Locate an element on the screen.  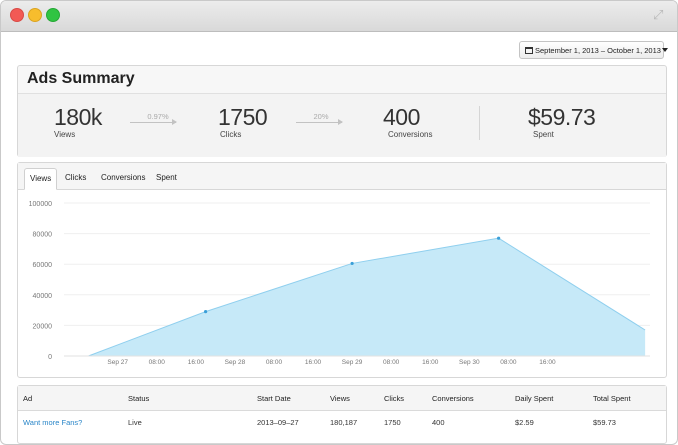
table-header is located at coordinates (342, 398).